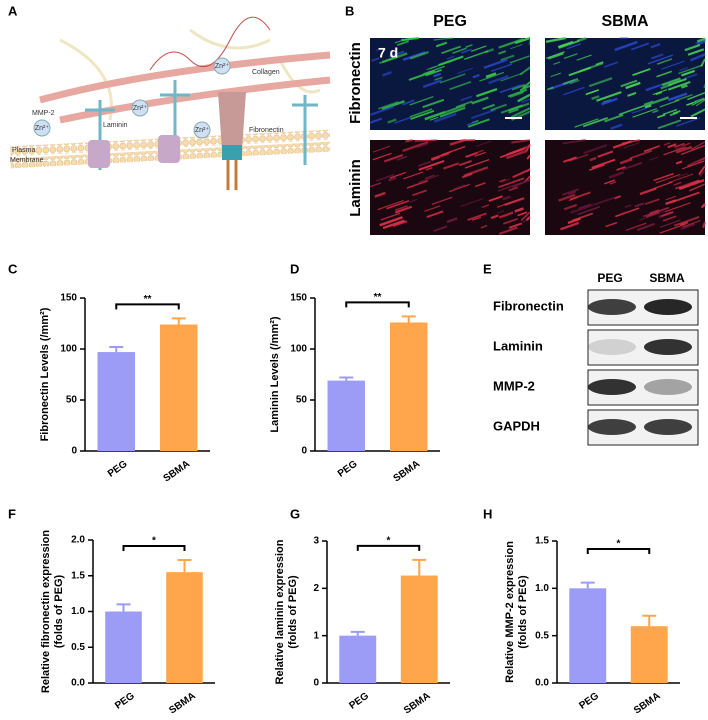 This screenshot has height=720, width=708. Describe the element at coordinates (516, 425) in the screenshot. I see `row-label: GAPDH` at that location.